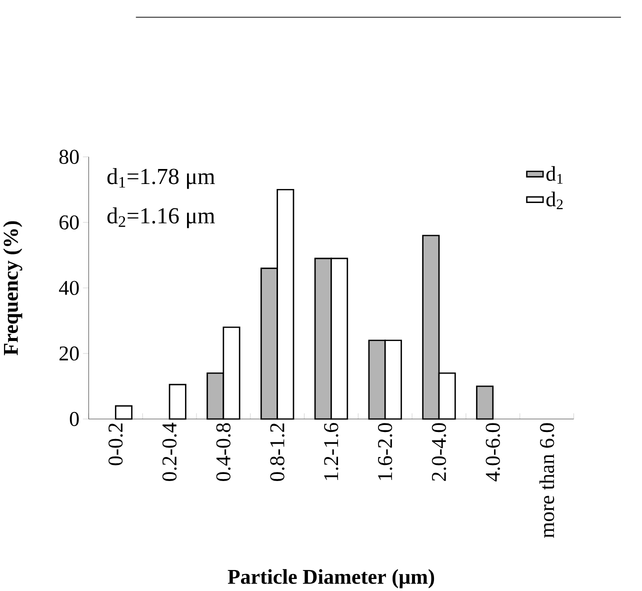  What do you see at coordinates (69, 353) in the screenshot?
I see `y-tick-label: 20` at bounding box center [69, 353].